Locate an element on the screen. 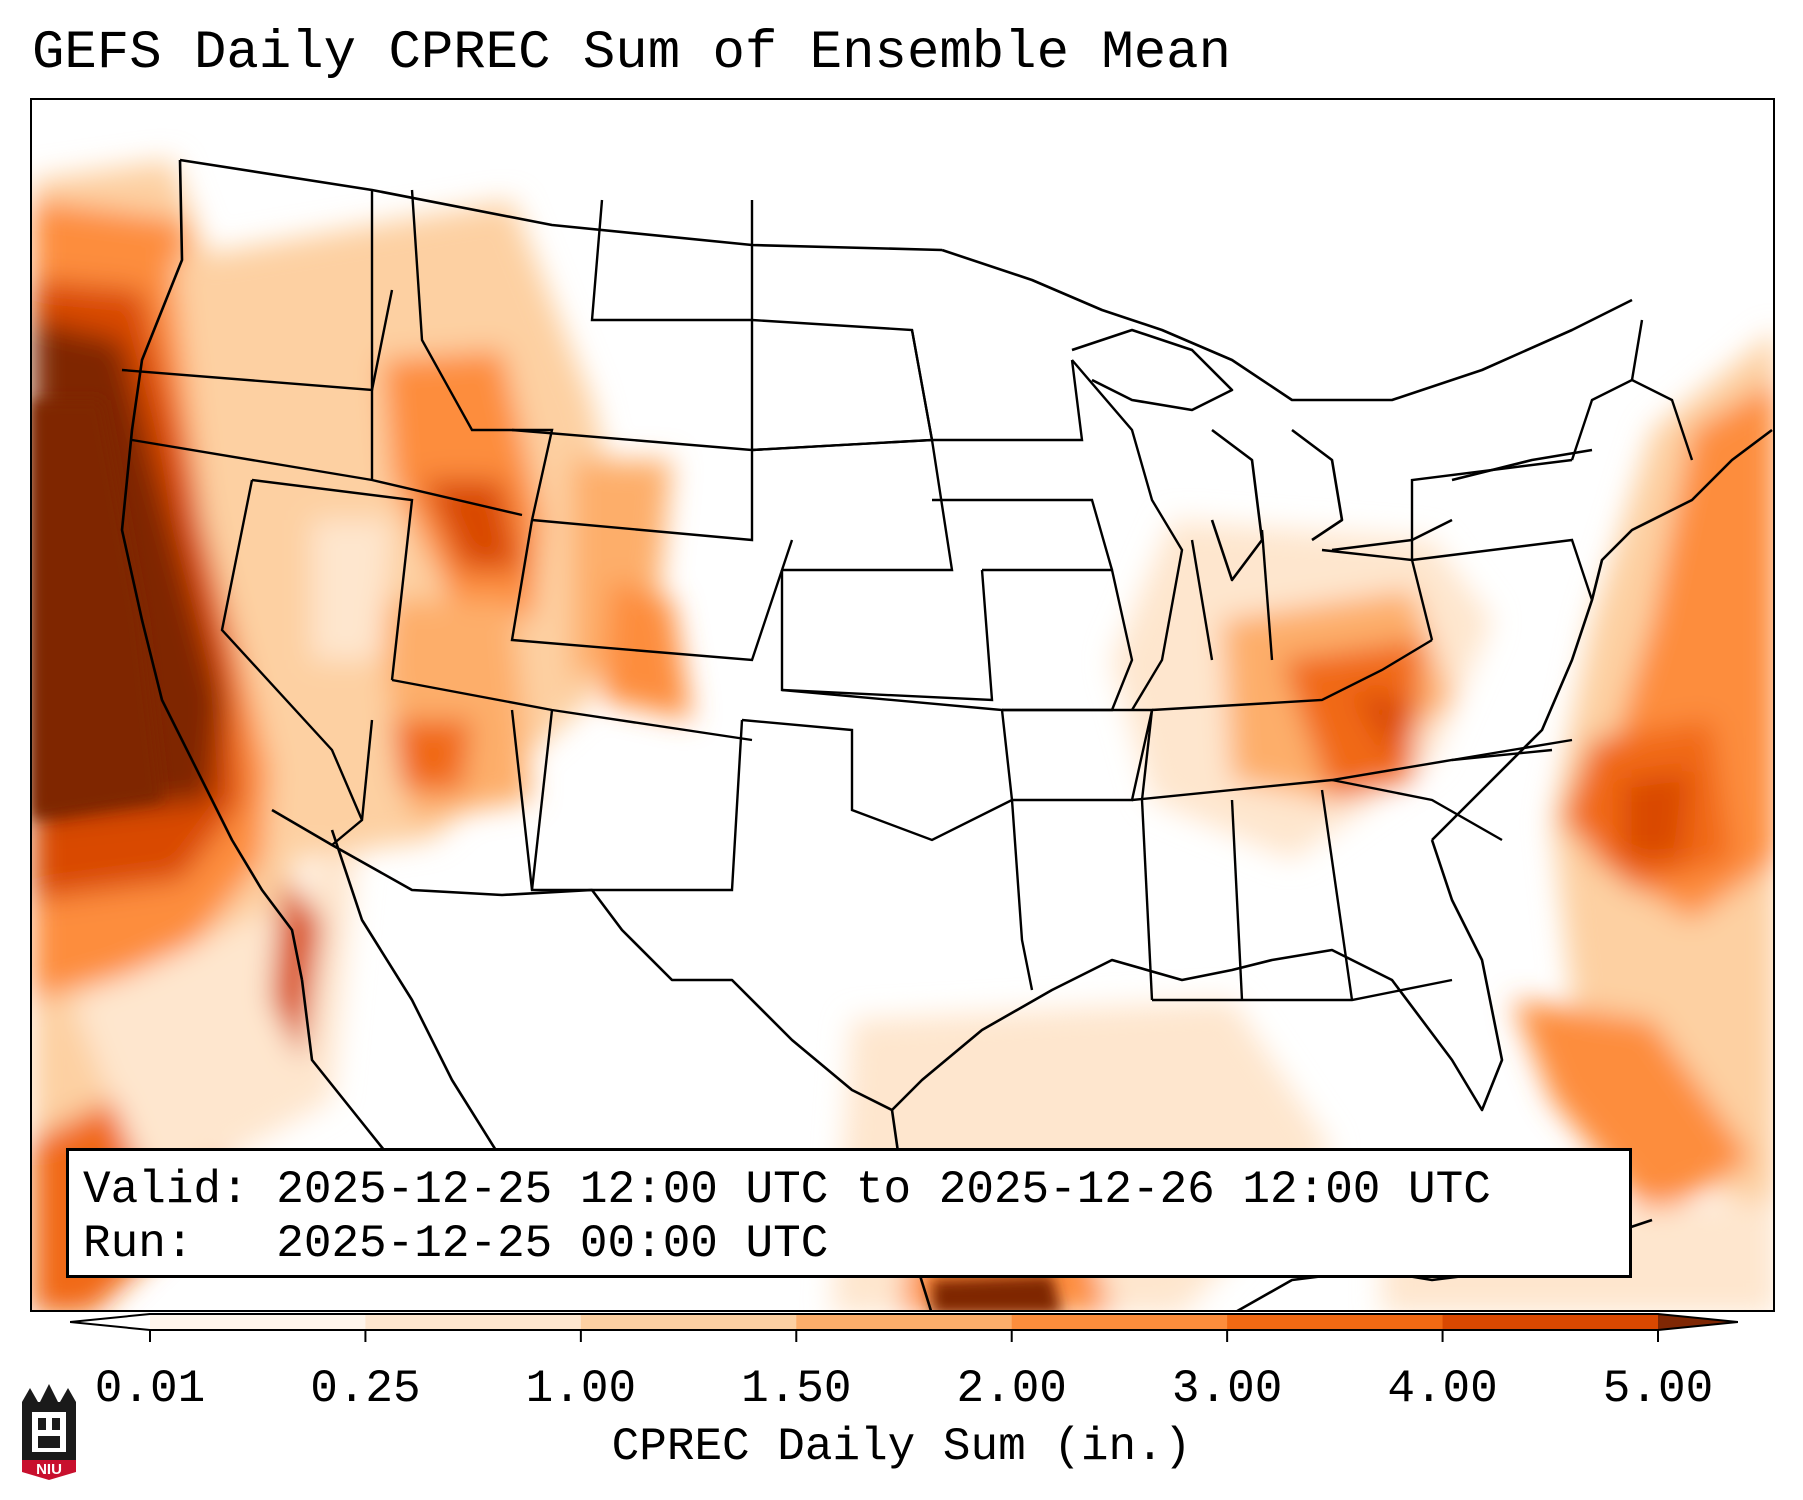 Image resolution: width=1803 pixels, height=1500 pixels. colorbar-tick-label: 1.00 is located at coordinates (581, 1389).